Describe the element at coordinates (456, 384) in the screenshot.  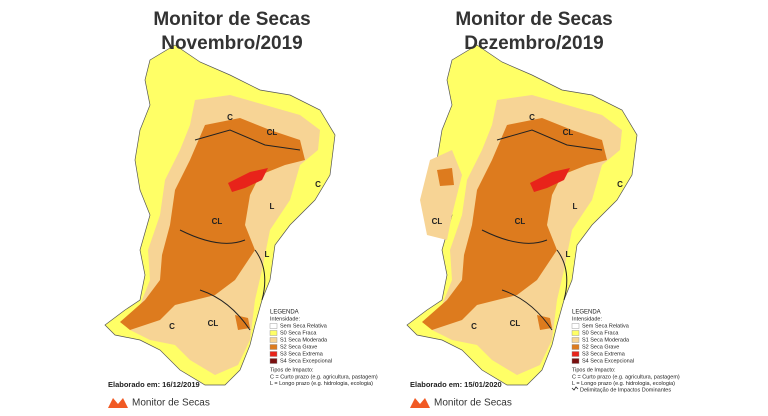
I see `elaborated: Elaborado em: 15/01/2020` at that location.